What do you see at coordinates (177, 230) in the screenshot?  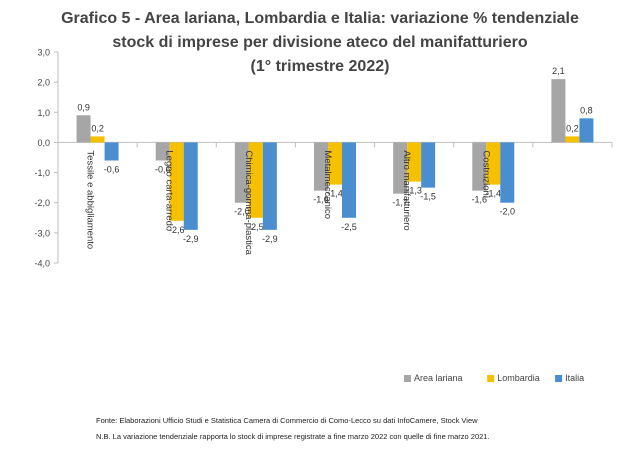 I see `data-label: -2,6` at bounding box center [177, 230].